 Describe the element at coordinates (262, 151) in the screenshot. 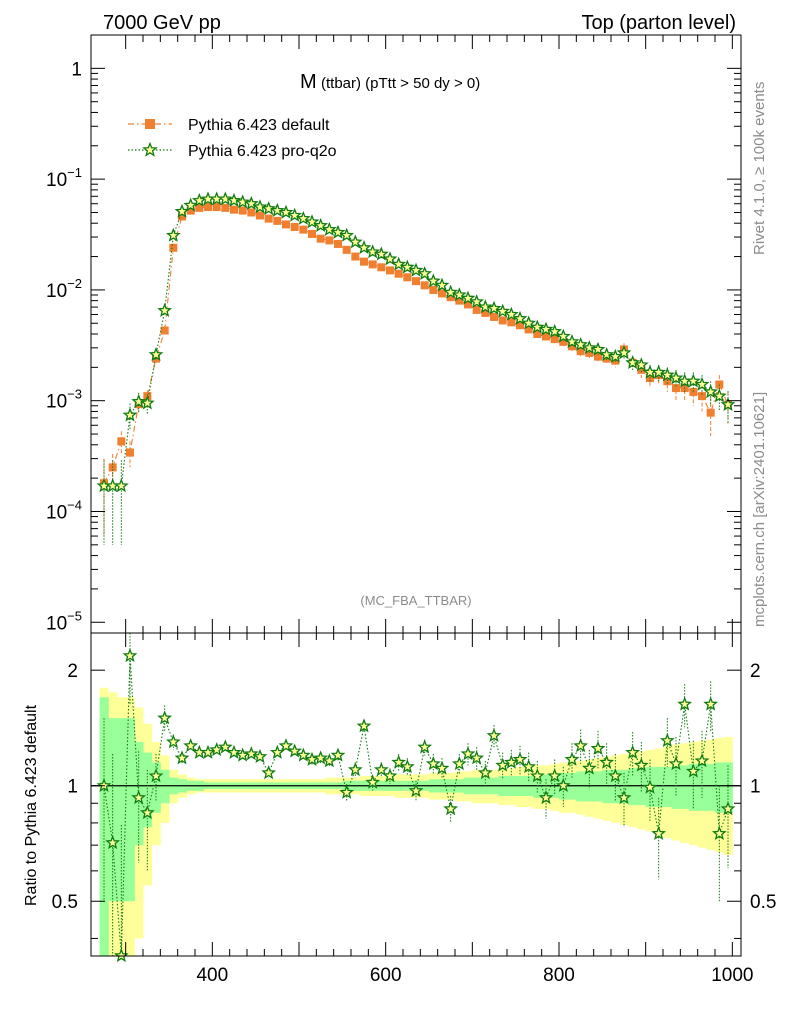

I see `legend-label-proq2o: Pythia 6.423 pro-q2o` at that location.